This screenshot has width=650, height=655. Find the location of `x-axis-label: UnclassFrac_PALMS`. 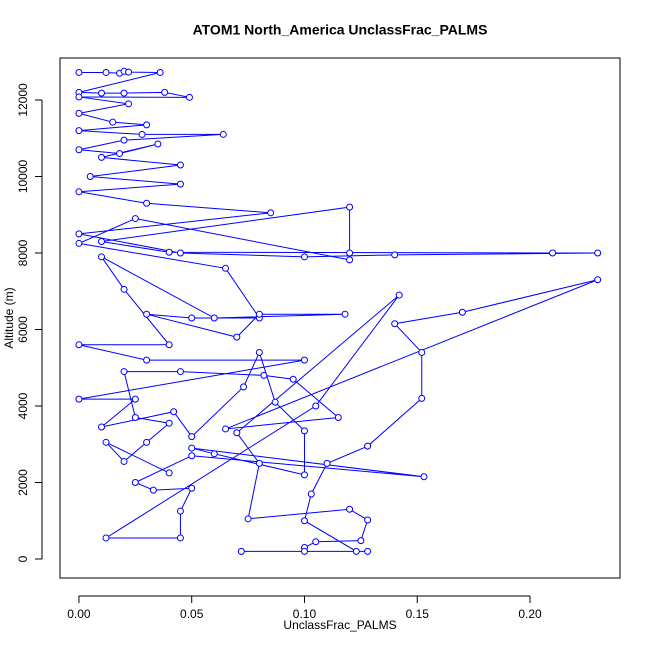

x-axis-label: UnclassFrac_PALMS is located at coordinates (339, 625).